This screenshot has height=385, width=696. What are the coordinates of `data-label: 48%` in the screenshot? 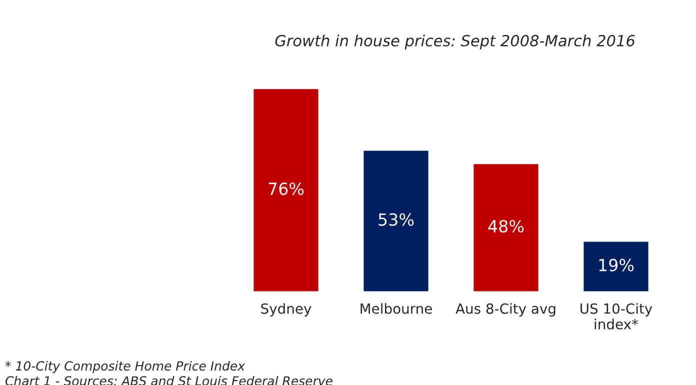 It's located at (506, 226).